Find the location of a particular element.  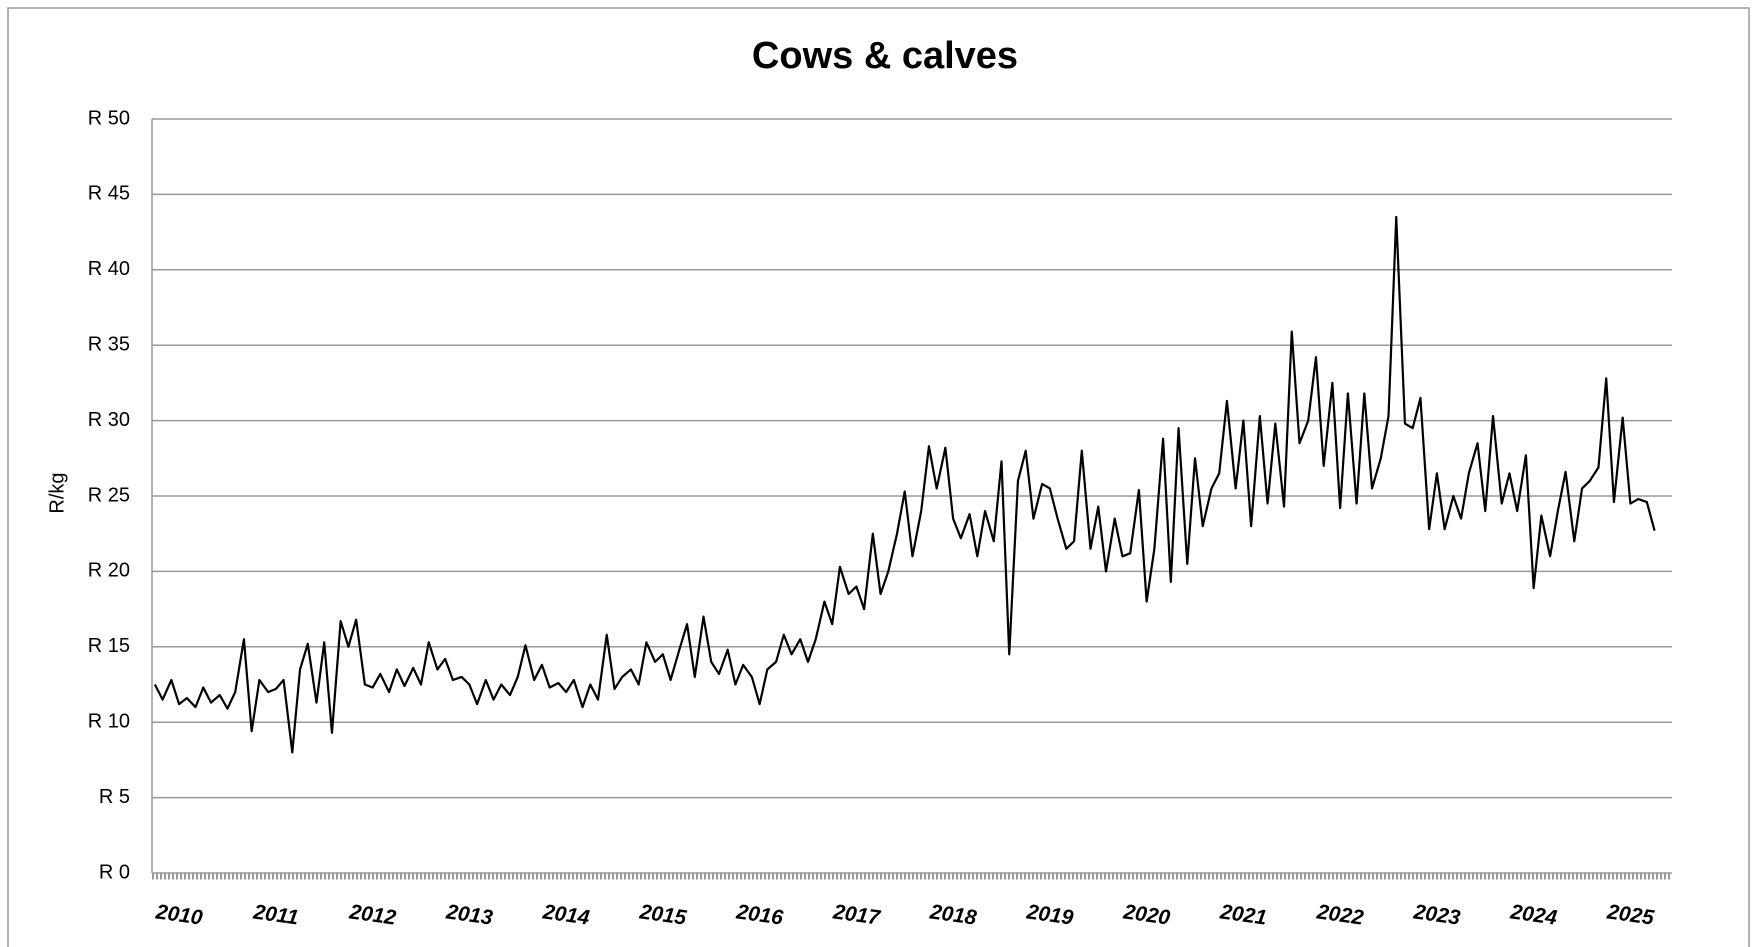

y-tick-label: R 25 is located at coordinates (109, 495).